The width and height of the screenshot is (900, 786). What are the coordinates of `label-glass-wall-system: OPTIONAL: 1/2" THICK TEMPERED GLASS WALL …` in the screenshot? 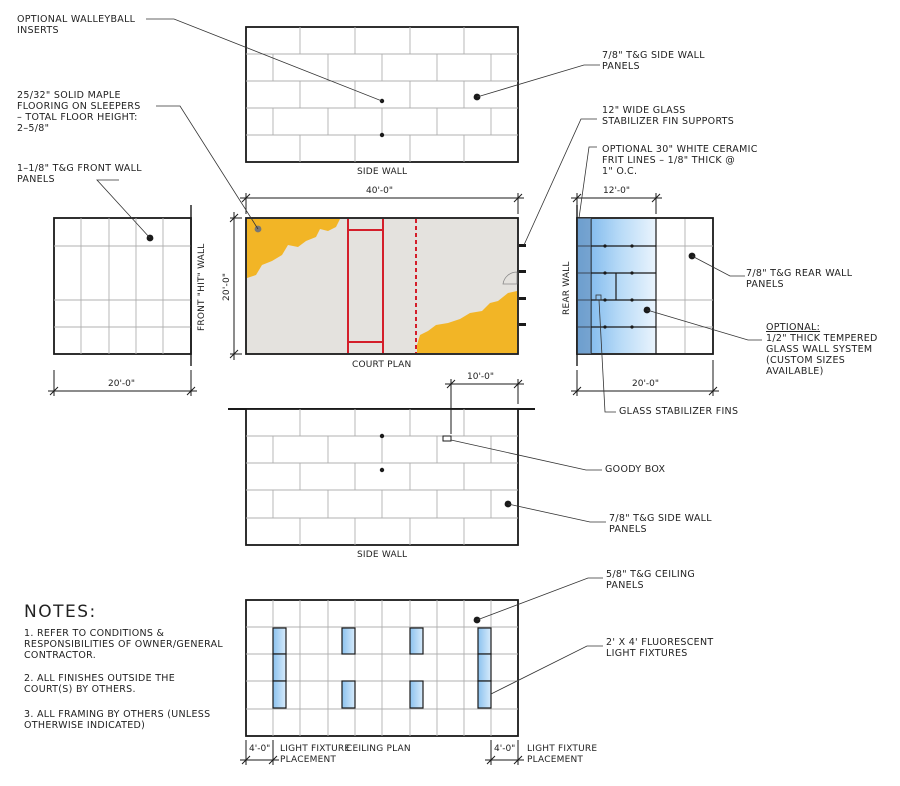 It's located at (822, 349).